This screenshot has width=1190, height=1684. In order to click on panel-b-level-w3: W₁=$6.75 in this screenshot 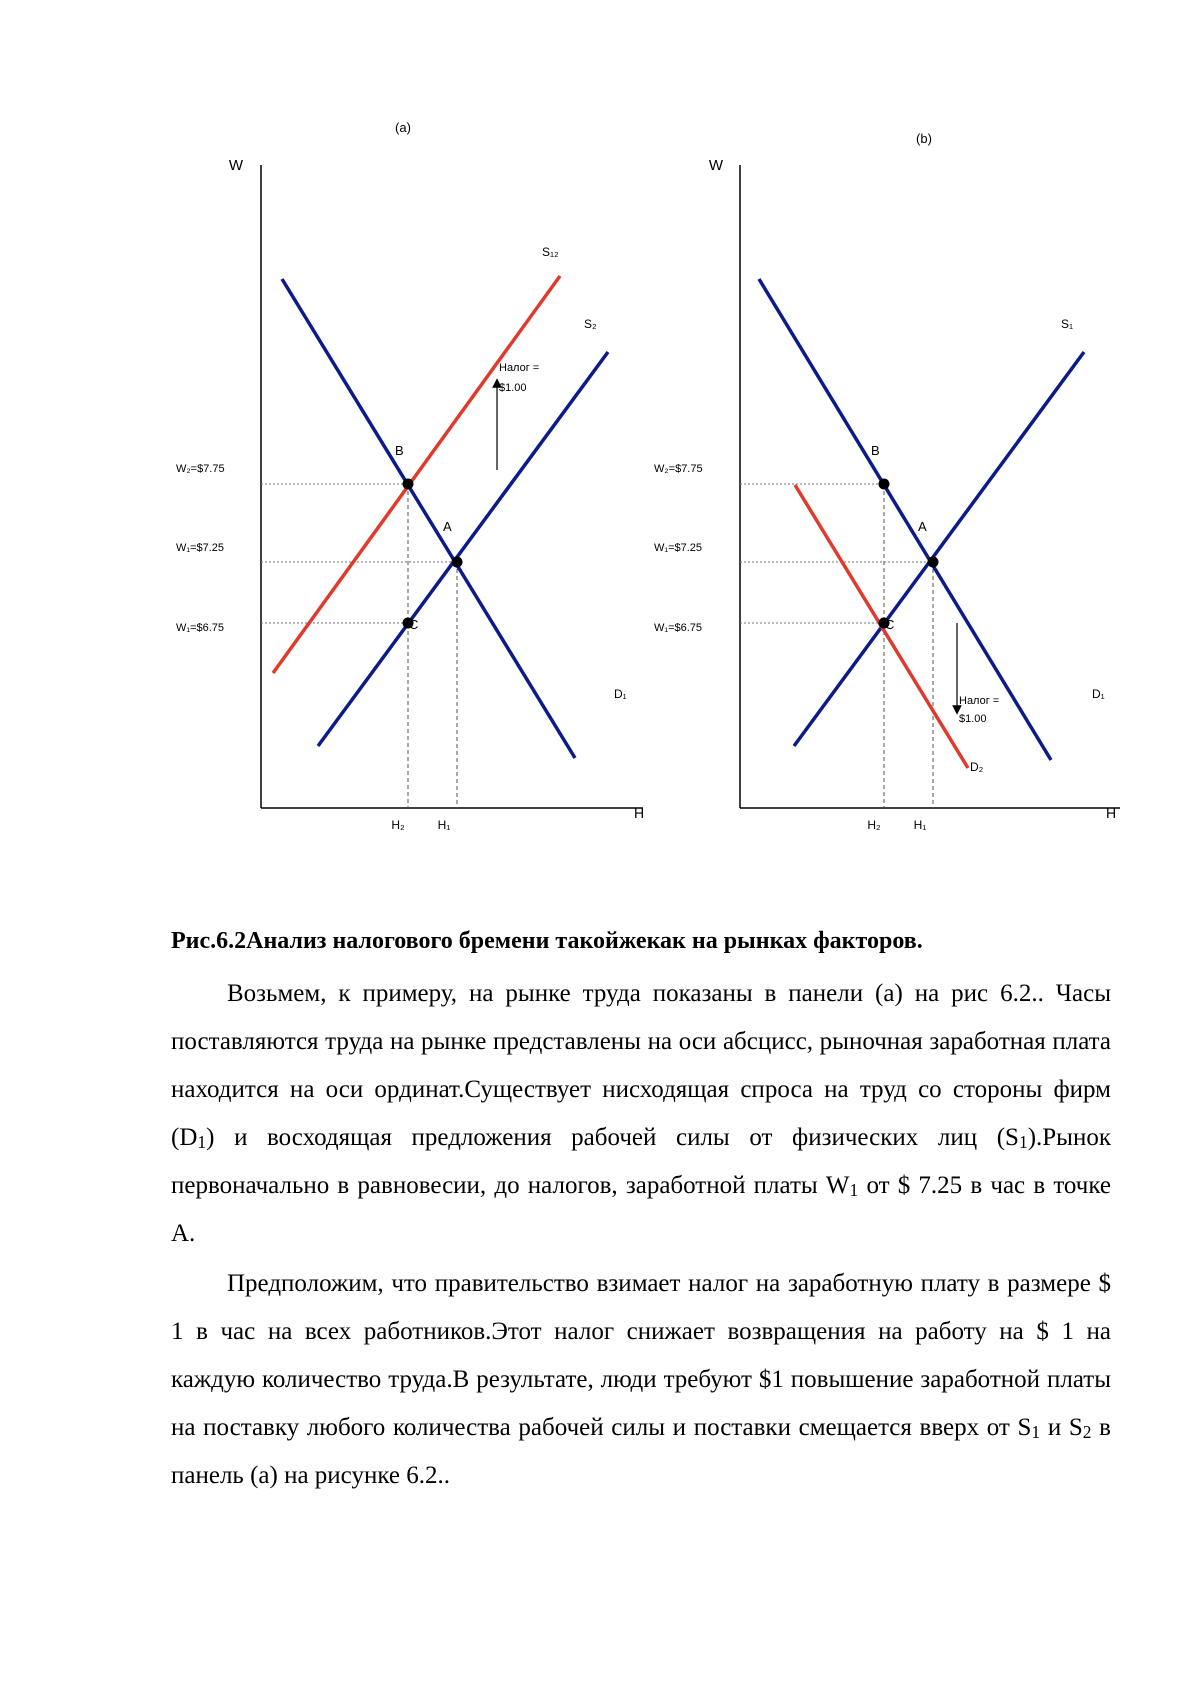, I will do `click(678, 628)`.